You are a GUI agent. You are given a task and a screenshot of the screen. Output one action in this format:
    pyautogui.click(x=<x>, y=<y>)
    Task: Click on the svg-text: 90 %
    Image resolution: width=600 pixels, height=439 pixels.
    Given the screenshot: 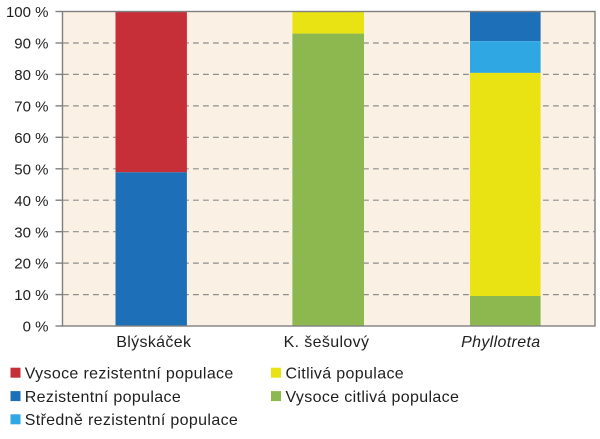 What is the action you would take?
    pyautogui.click(x=31, y=44)
    